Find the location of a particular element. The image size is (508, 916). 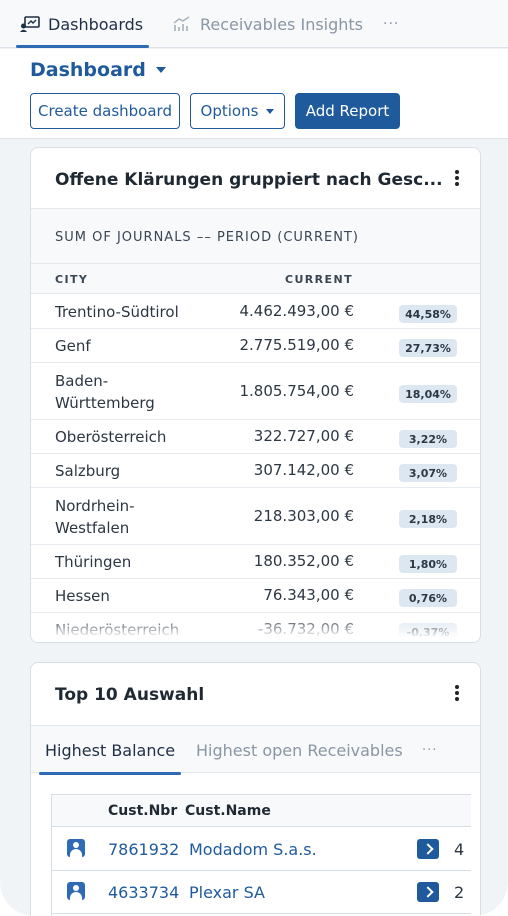

cell-current-value: 4.462.493,00 € is located at coordinates (296, 311).